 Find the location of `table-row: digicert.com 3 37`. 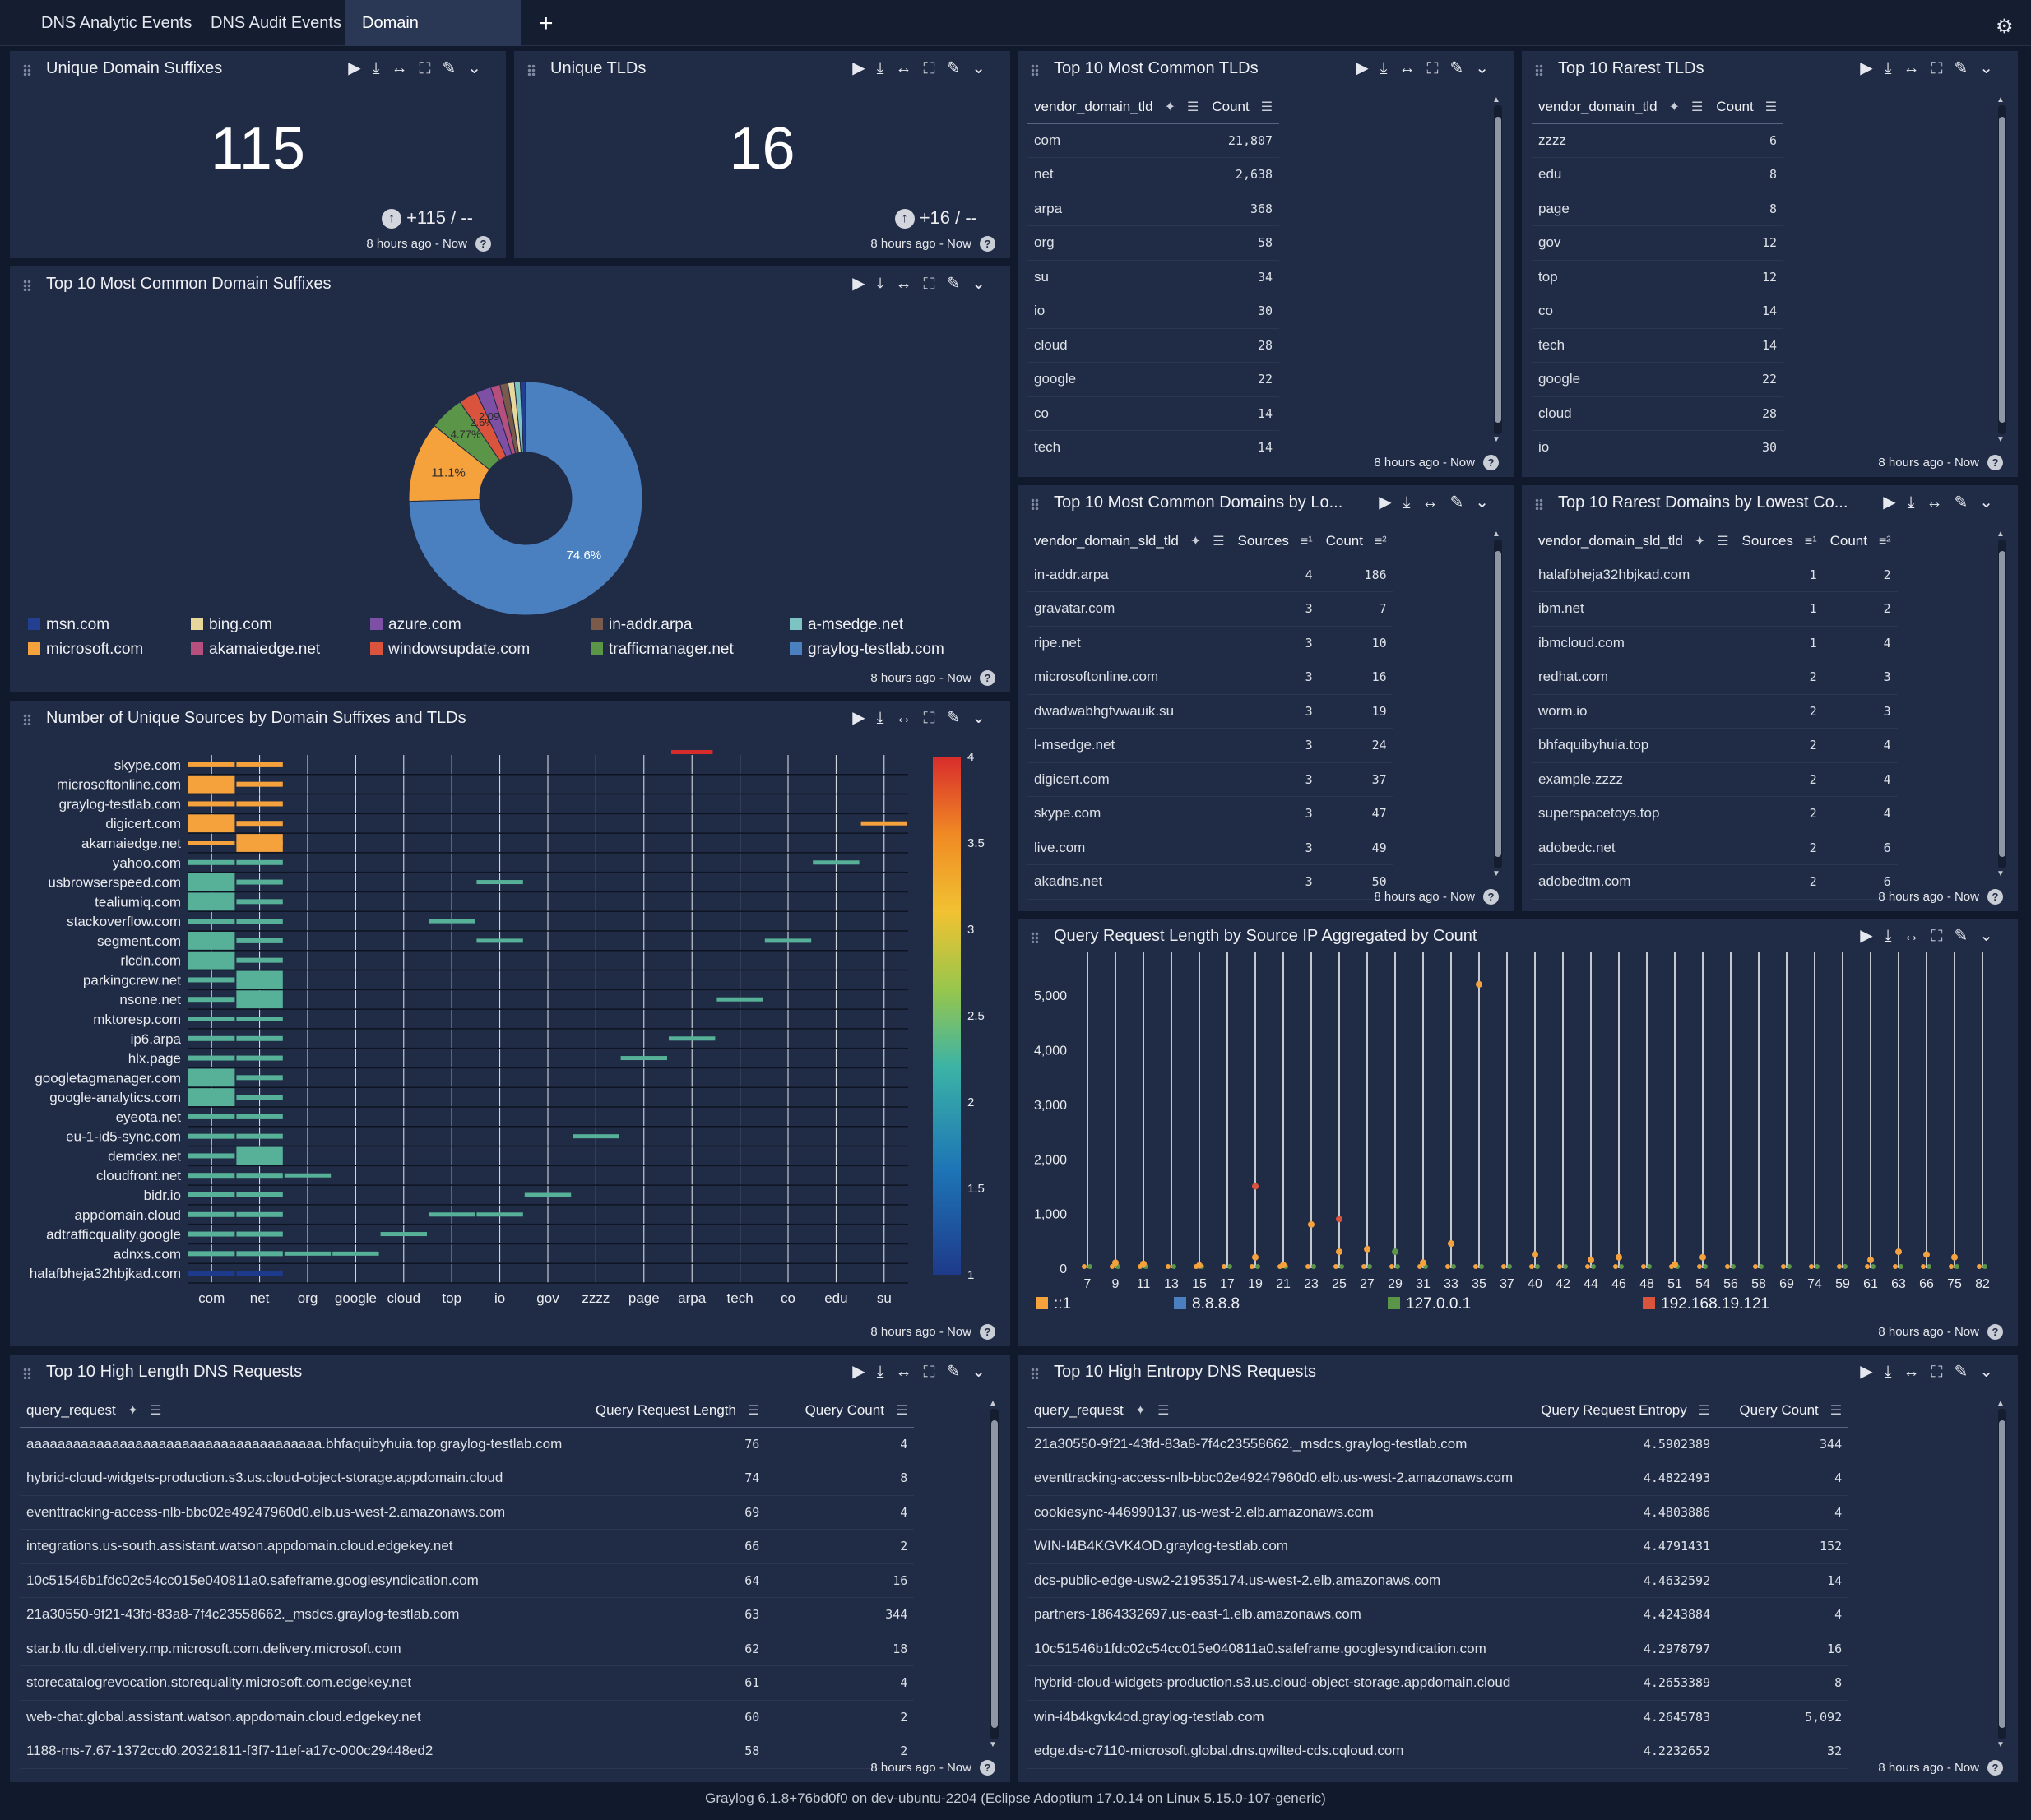

table-row: digicert.com 3 37 is located at coordinates (1210, 779).